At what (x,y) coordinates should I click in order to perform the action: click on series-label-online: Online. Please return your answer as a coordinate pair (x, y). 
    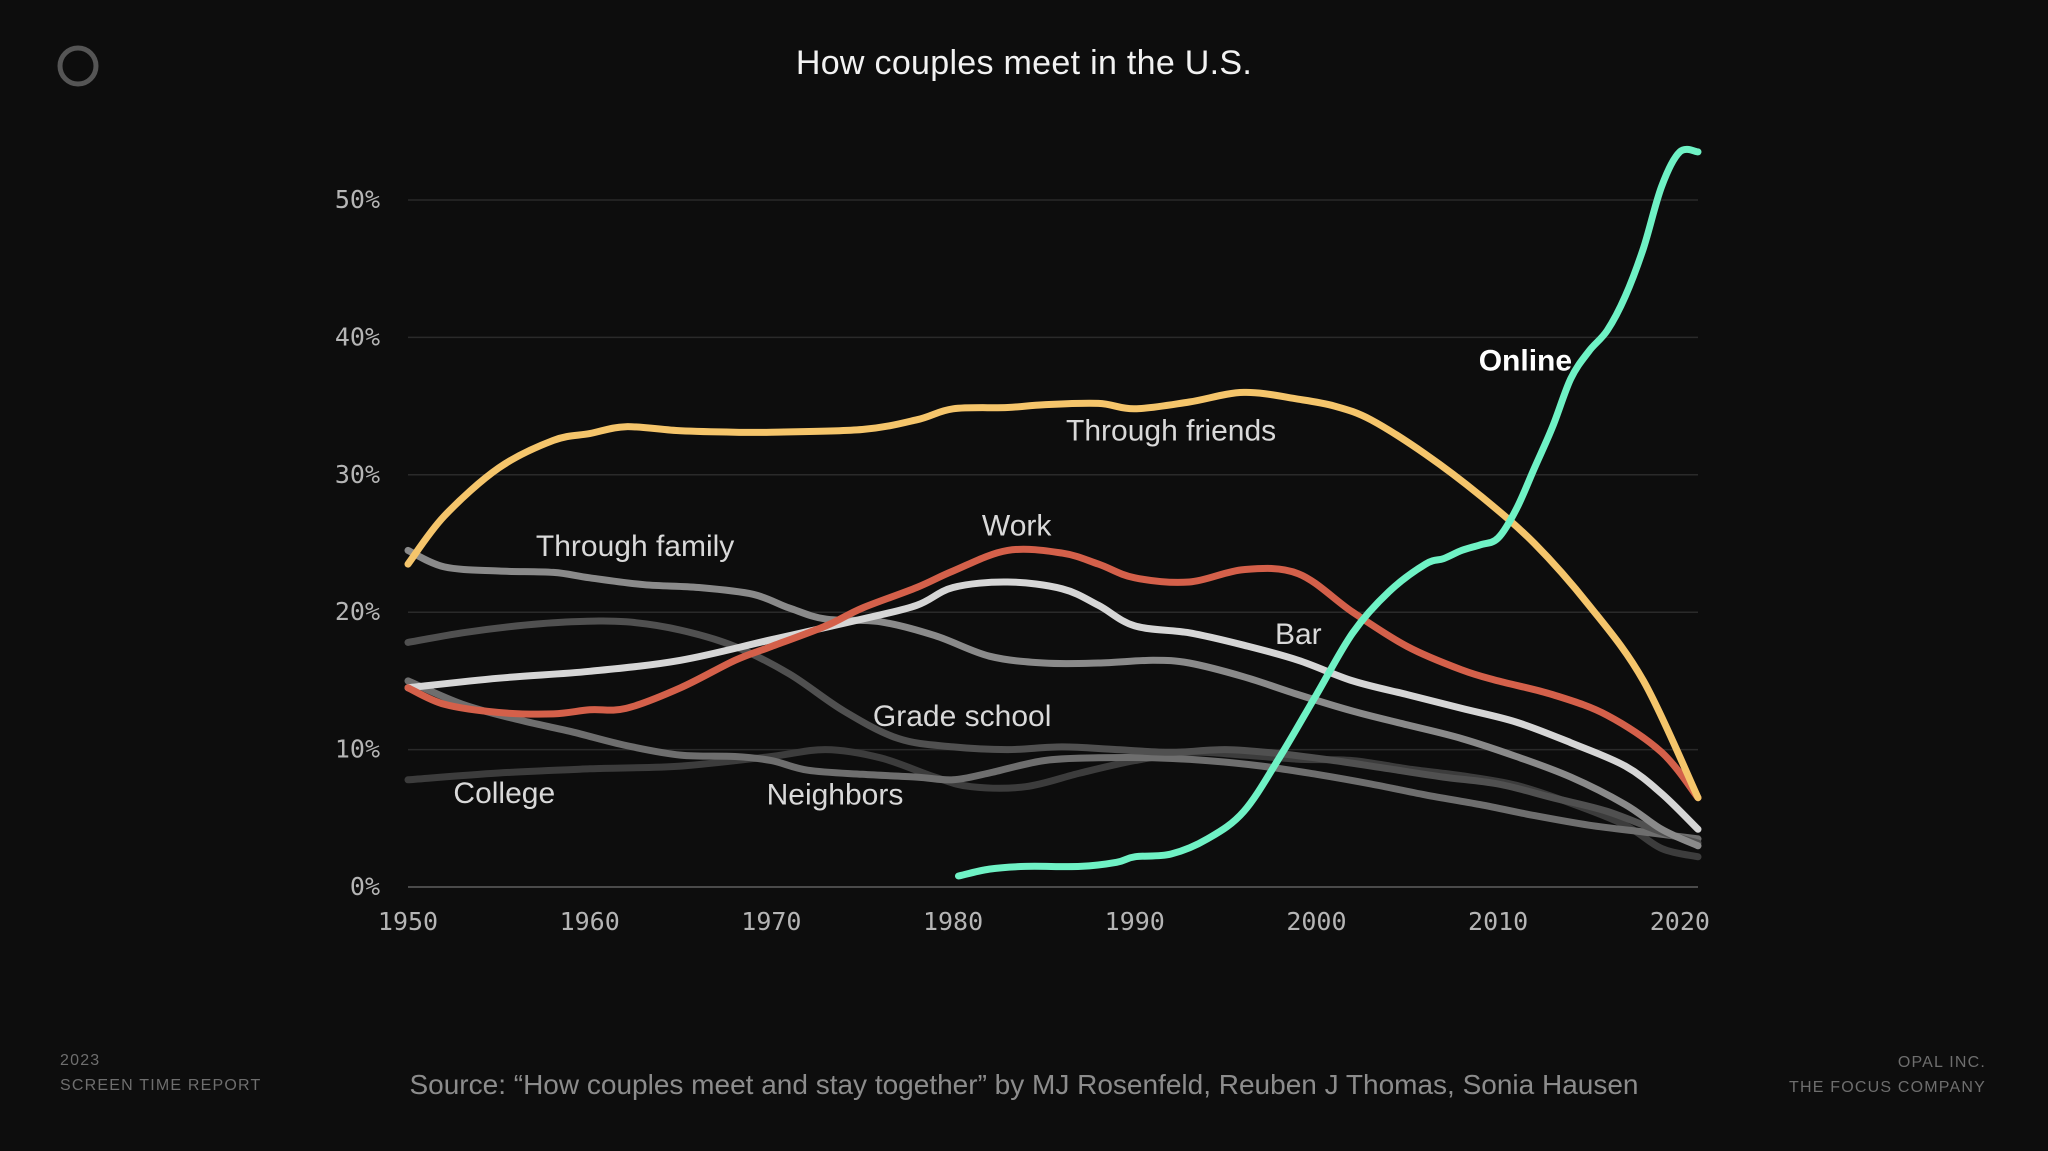
    Looking at the image, I should click on (1525, 360).